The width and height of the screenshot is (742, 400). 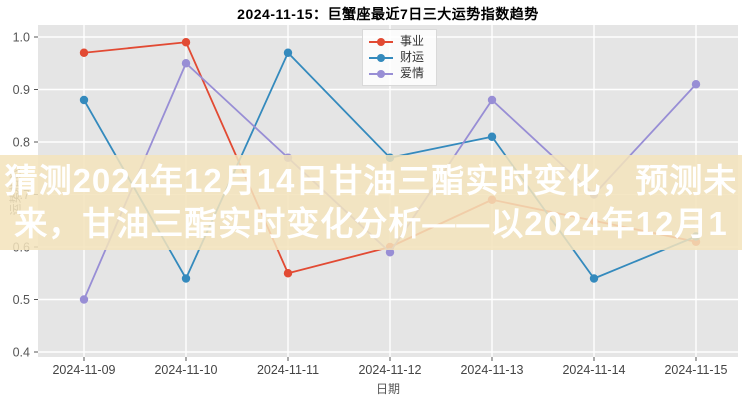 I want to click on legend-label: 事业, so click(x=412, y=41).